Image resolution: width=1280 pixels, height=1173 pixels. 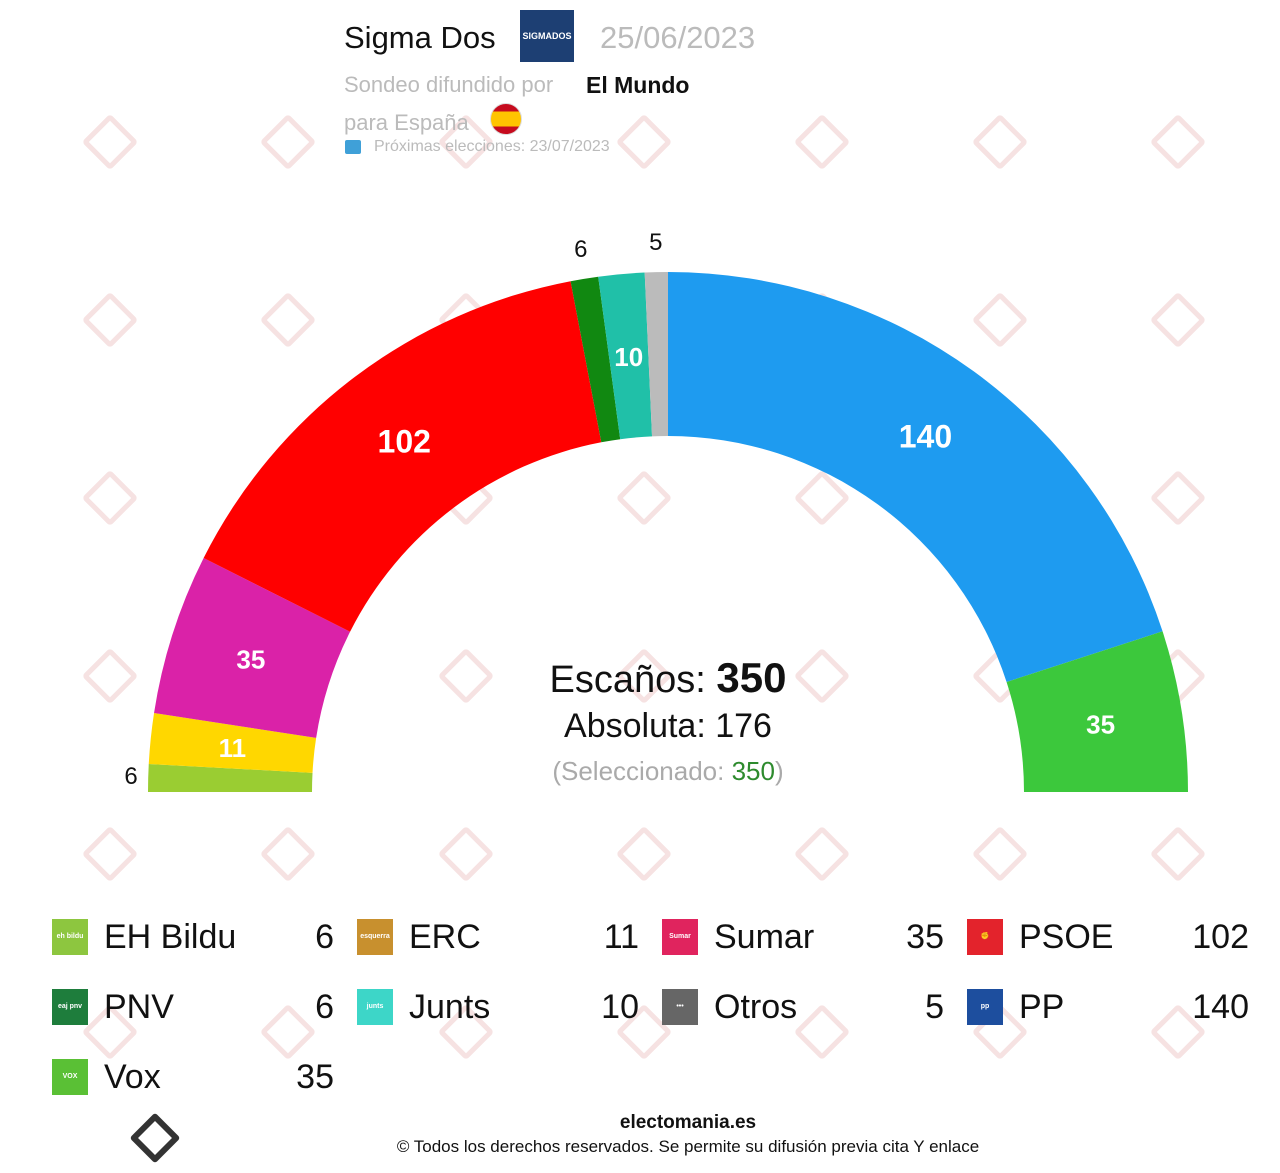 What do you see at coordinates (764, 936) in the screenshot?
I see `legend-party-name: Sumar` at bounding box center [764, 936].